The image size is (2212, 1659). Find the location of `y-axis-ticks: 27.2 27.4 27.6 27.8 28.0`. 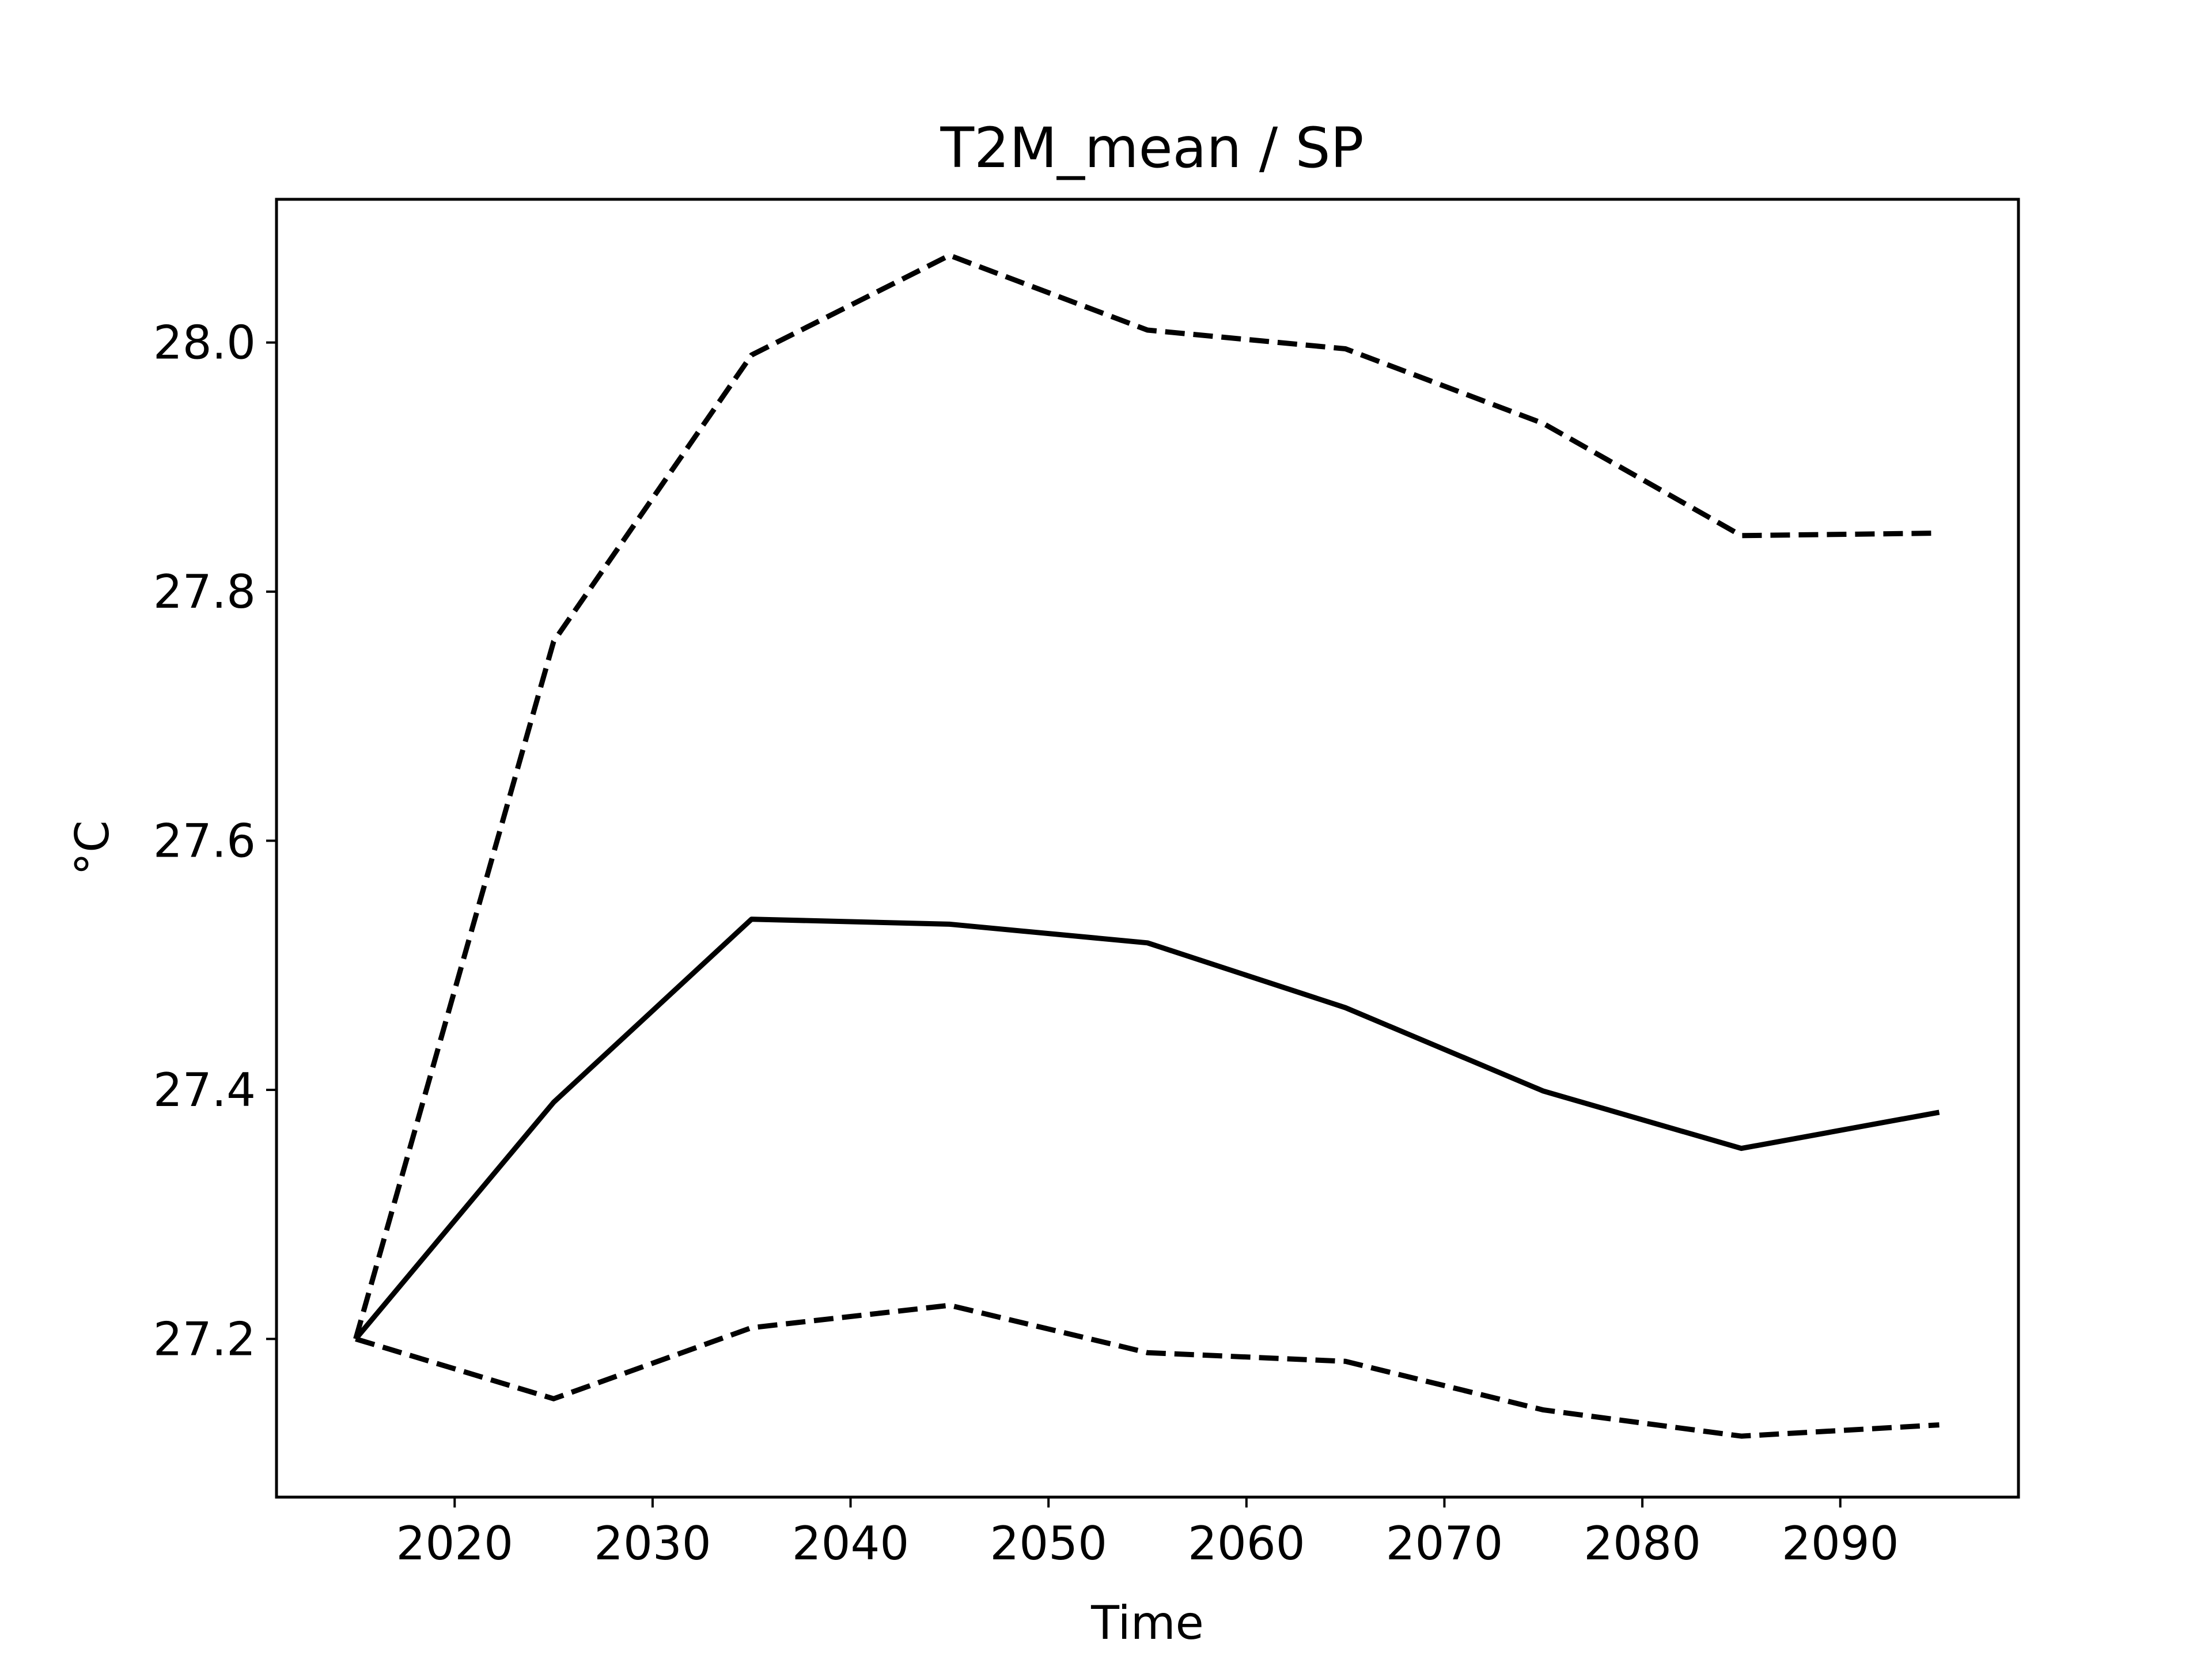

y-axis-ticks: 27.2 27.4 27.6 27.8 28.0 is located at coordinates (214, 841).